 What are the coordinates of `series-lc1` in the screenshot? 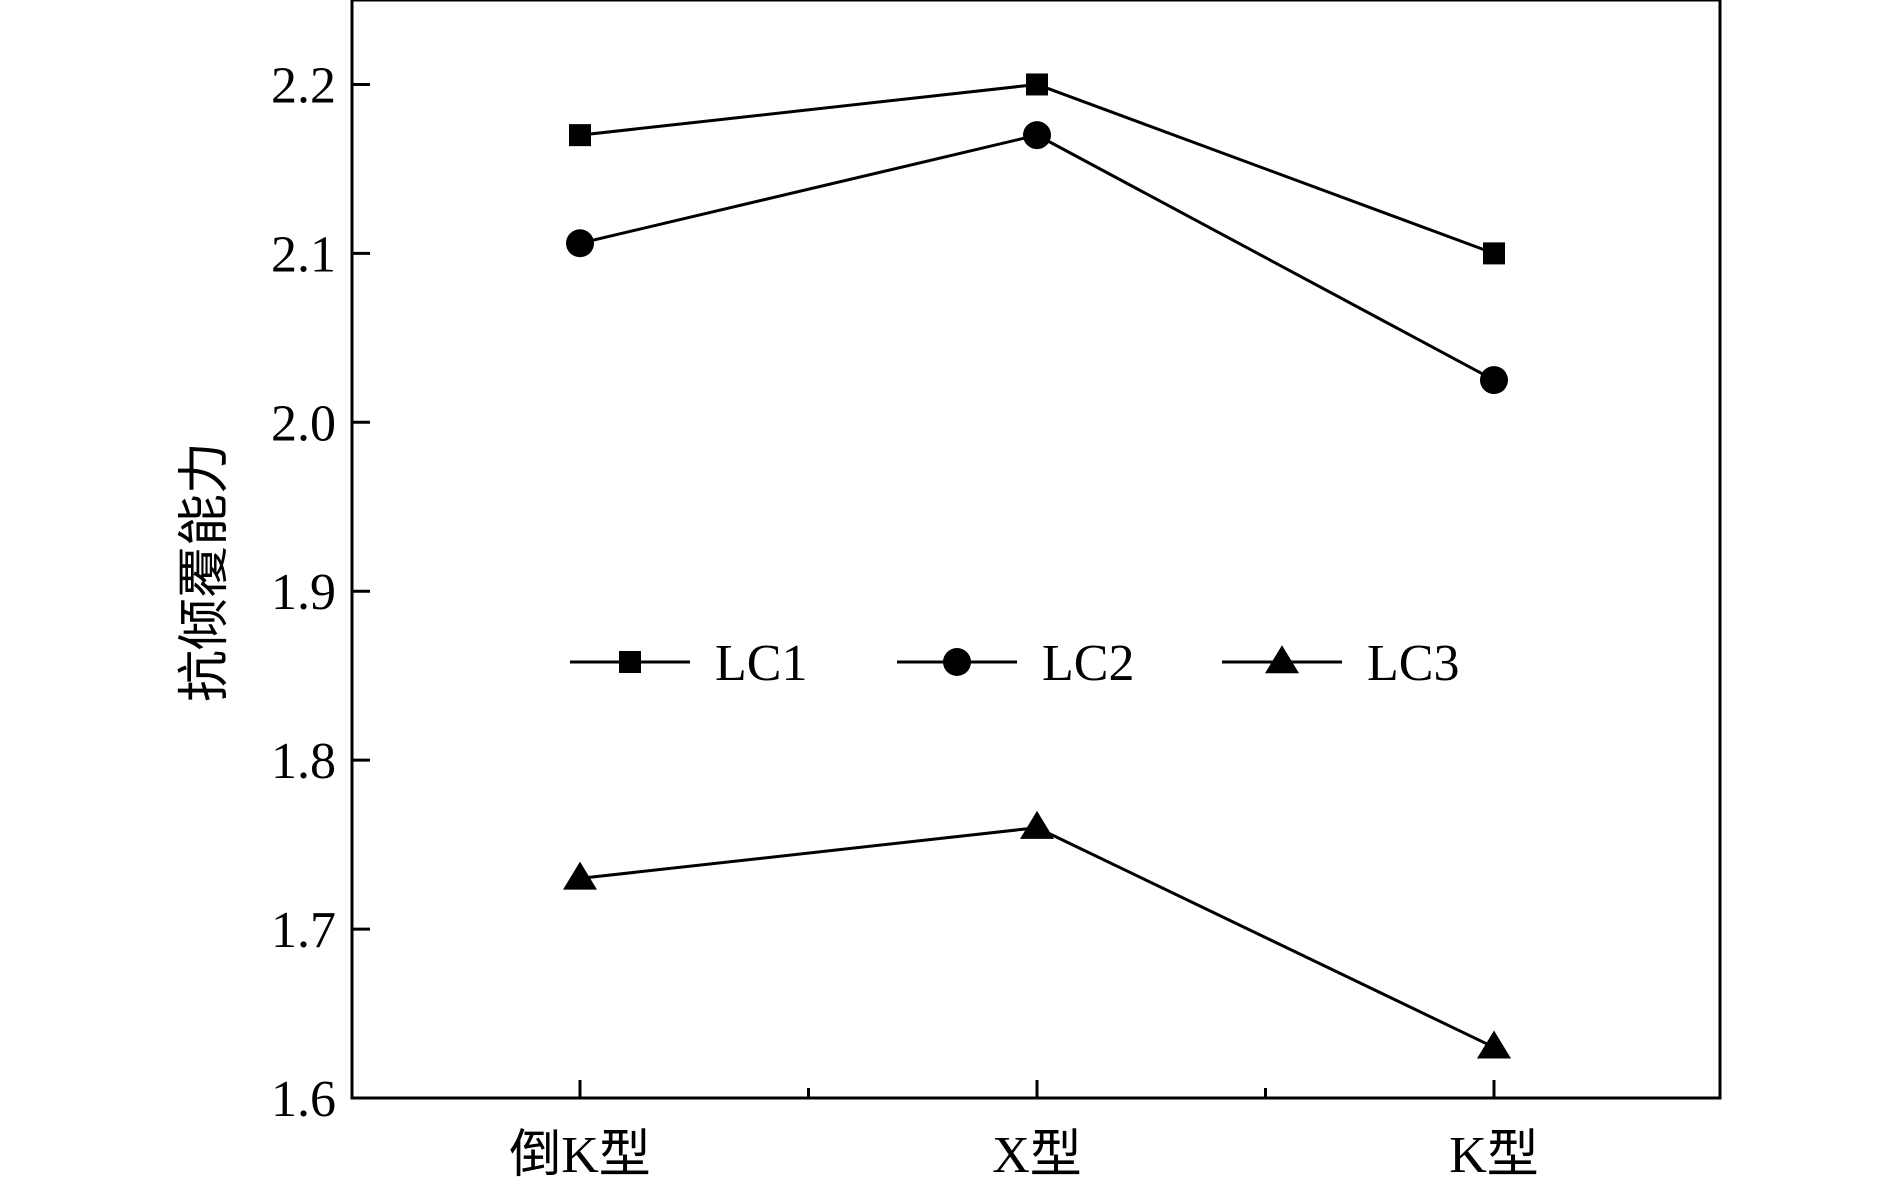 It's located at (1037, 169).